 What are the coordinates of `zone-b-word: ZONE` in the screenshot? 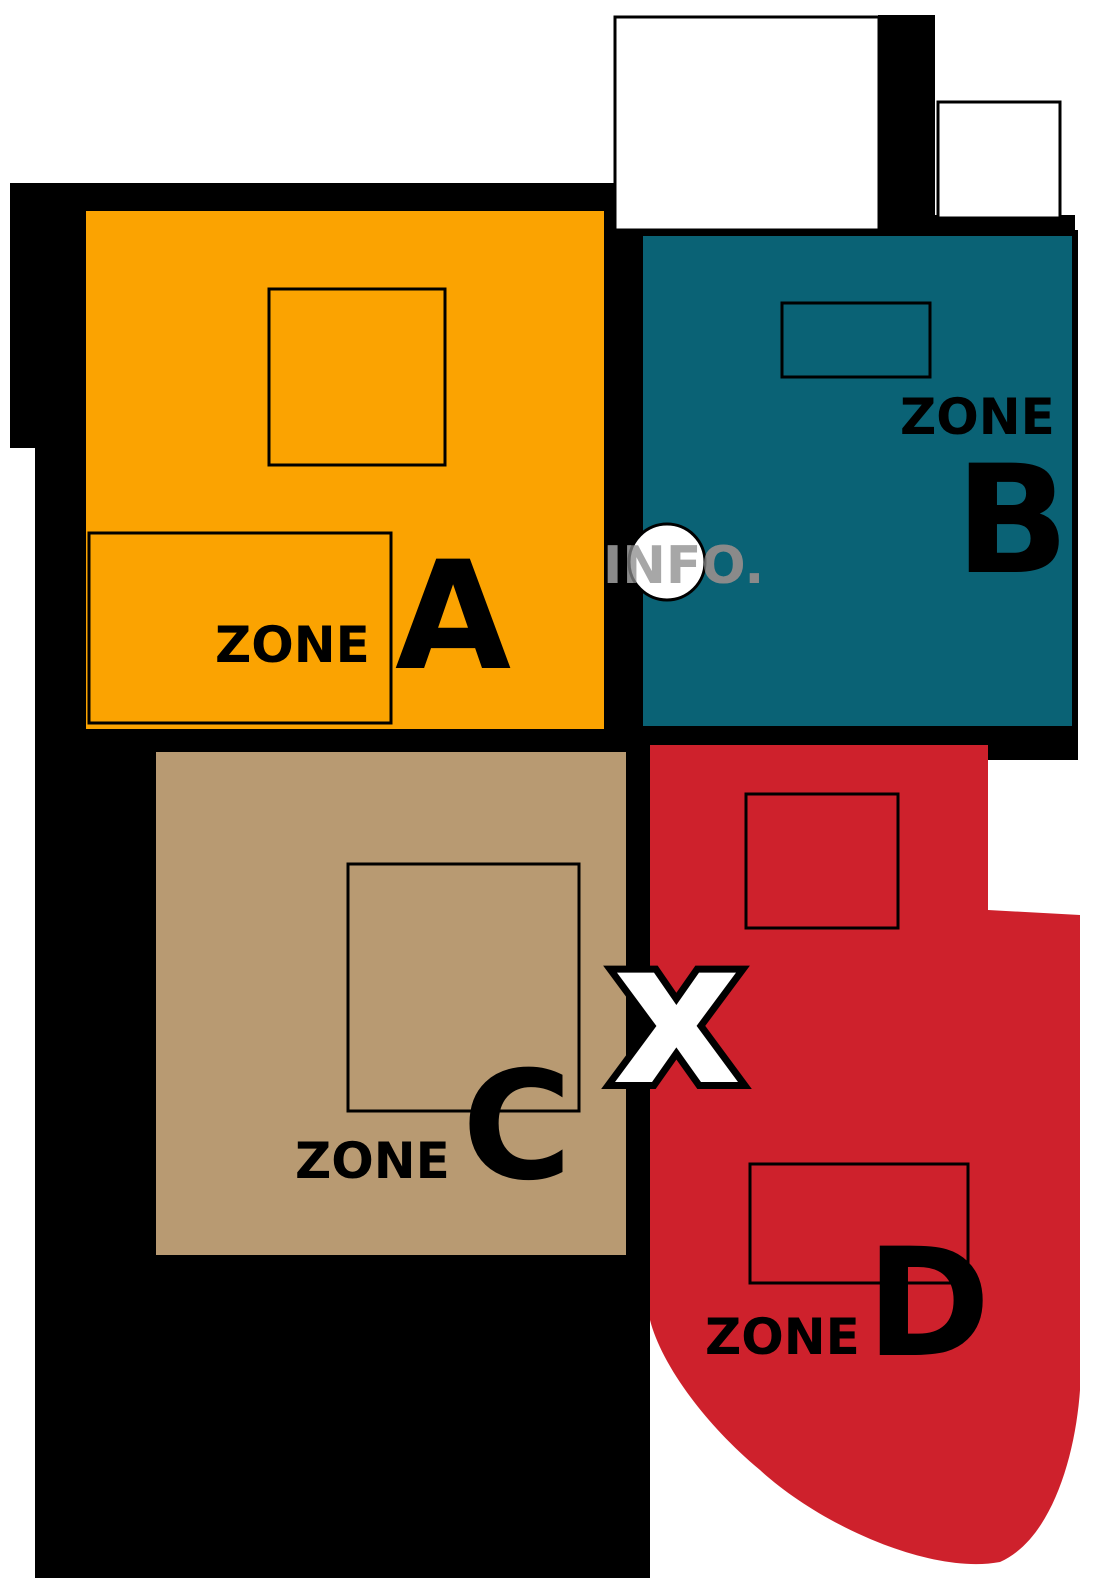 It's located at (977, 417).